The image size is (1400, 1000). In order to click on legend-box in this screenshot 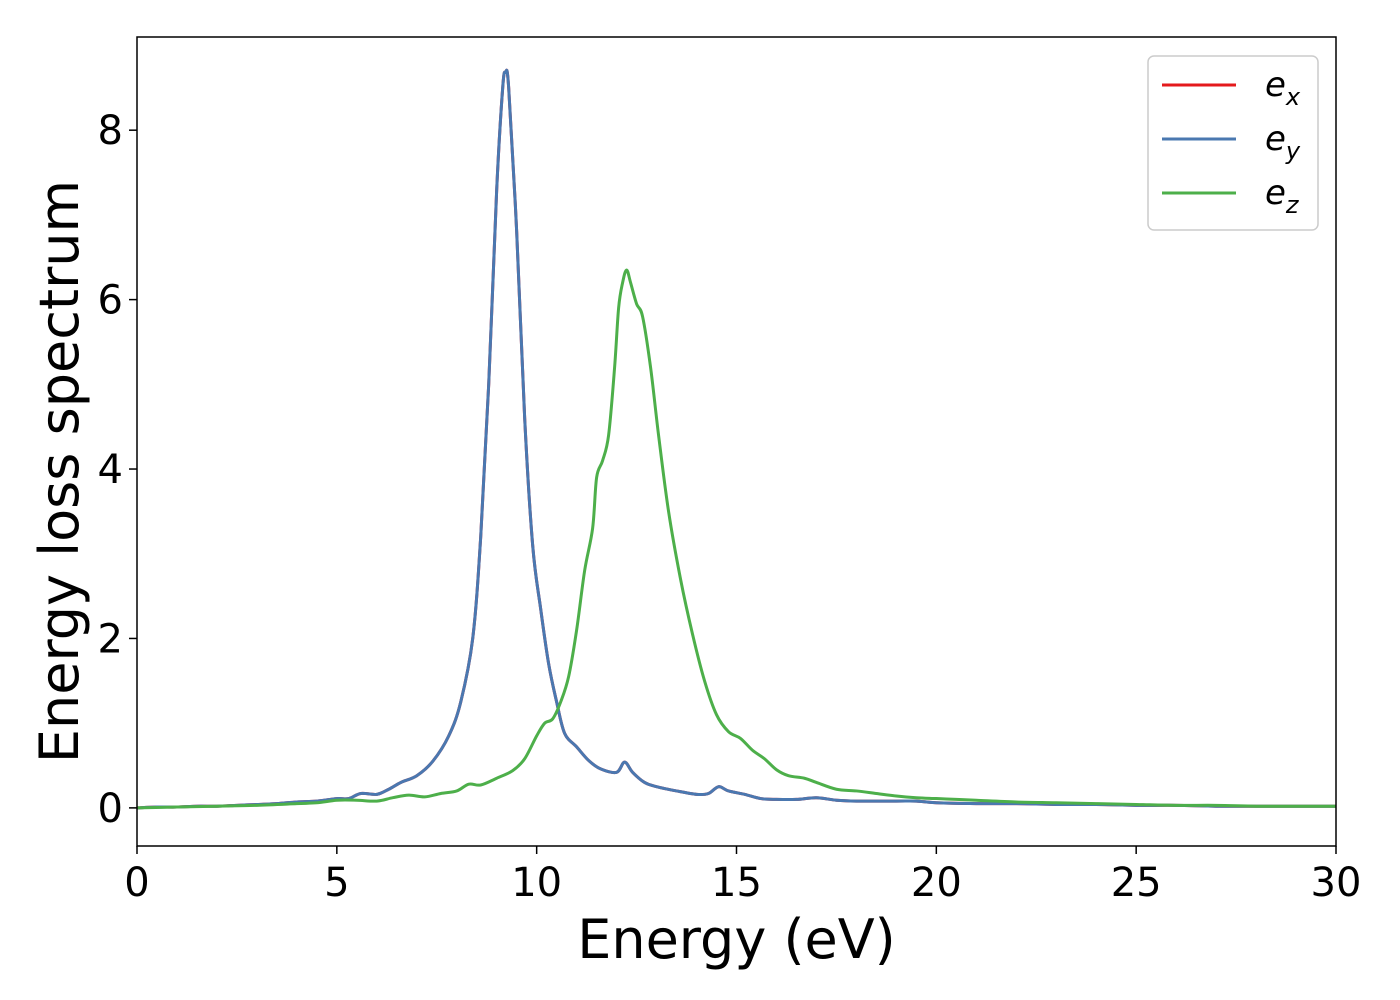, I will do `click(1233, 143)`.